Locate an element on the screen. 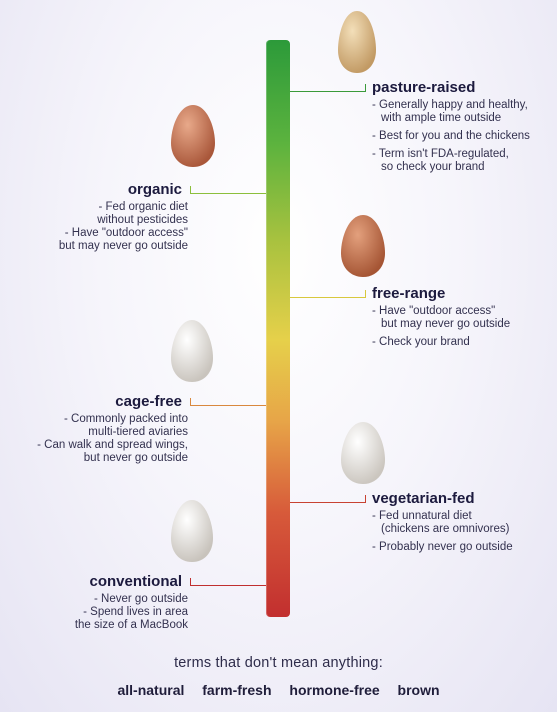 The width and height of the screenshot is (557, 712). organic-connector-tick is located at coordinates (190, 190).